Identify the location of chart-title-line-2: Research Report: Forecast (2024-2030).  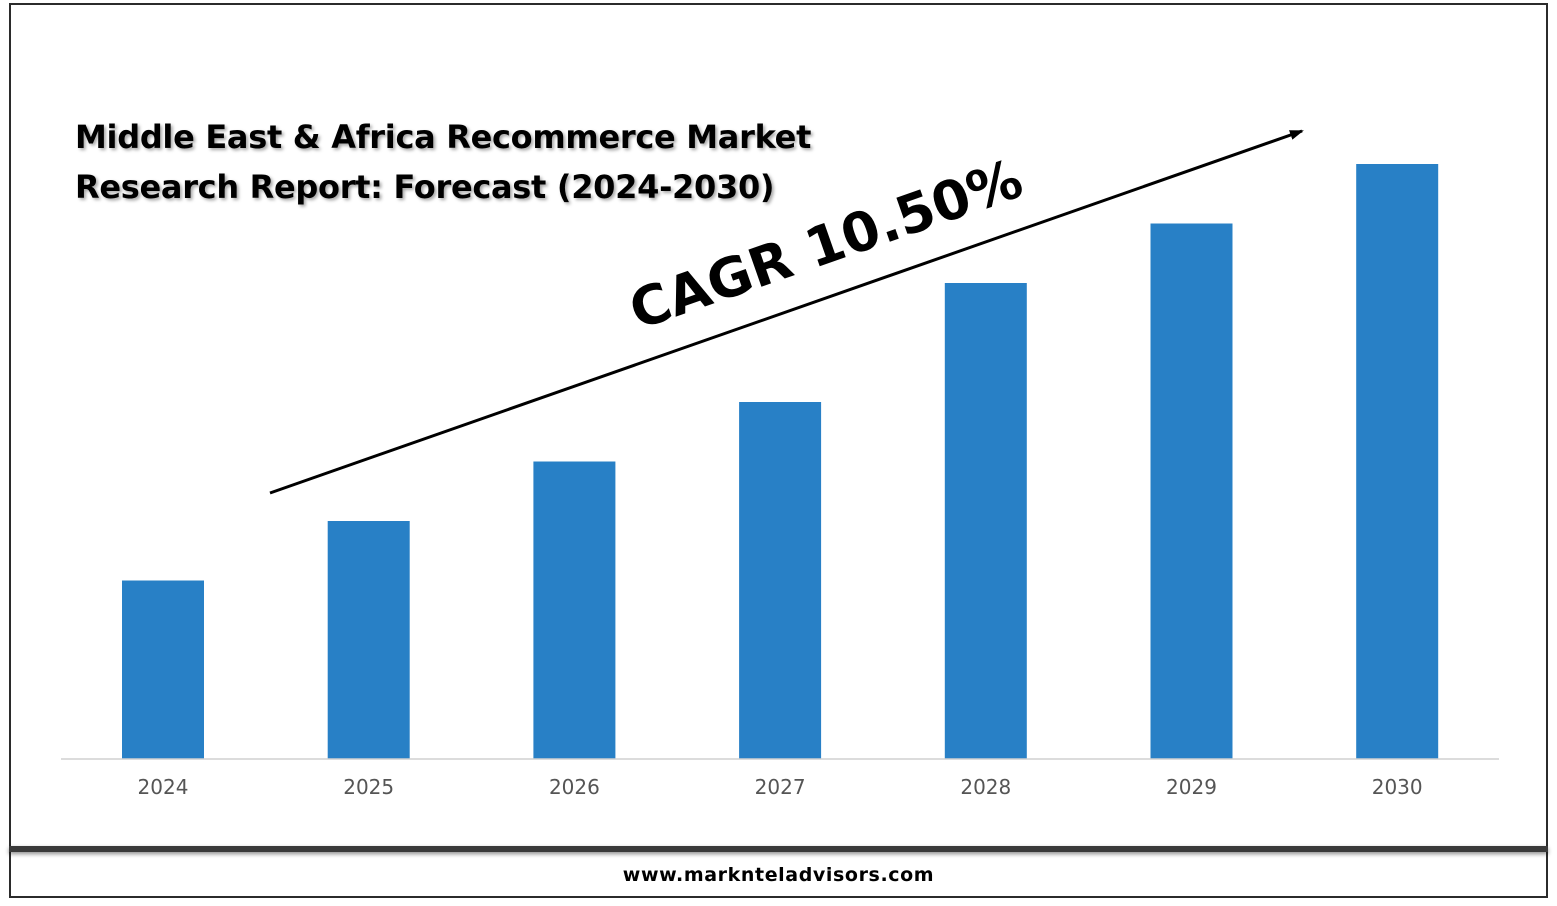
(425, 187).